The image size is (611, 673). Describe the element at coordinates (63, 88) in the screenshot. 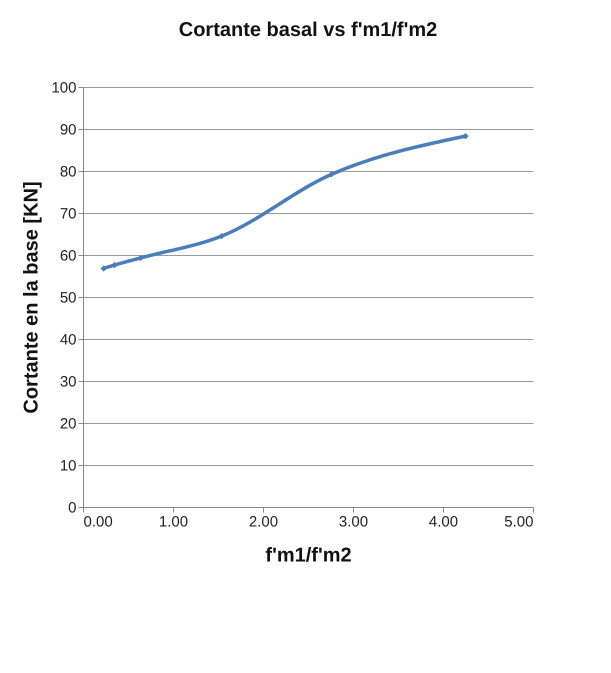

I see `y-tick-label: 100` at that location.